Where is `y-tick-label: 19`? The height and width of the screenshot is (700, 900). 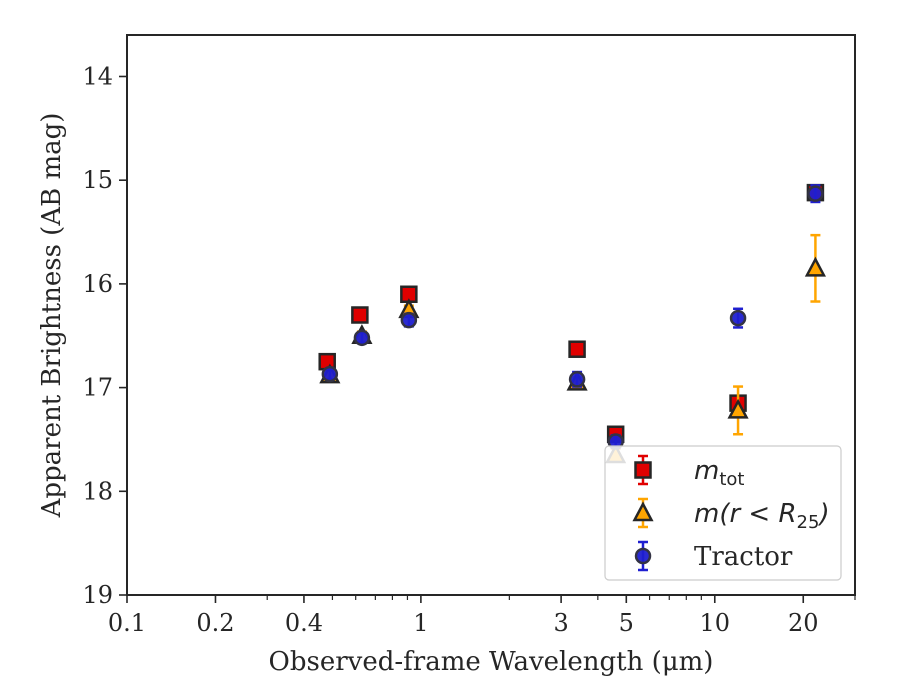 y-tick-label: 19 is located at coordinates (97, 595).